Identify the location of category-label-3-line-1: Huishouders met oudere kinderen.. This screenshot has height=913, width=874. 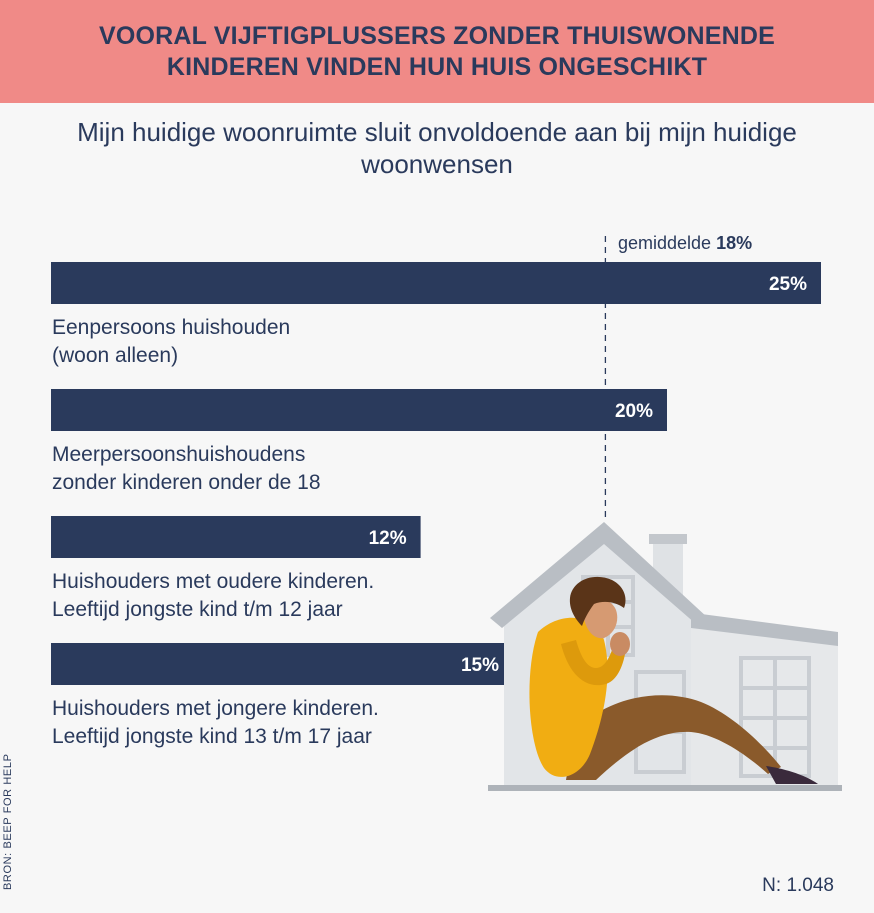
(213, 581).